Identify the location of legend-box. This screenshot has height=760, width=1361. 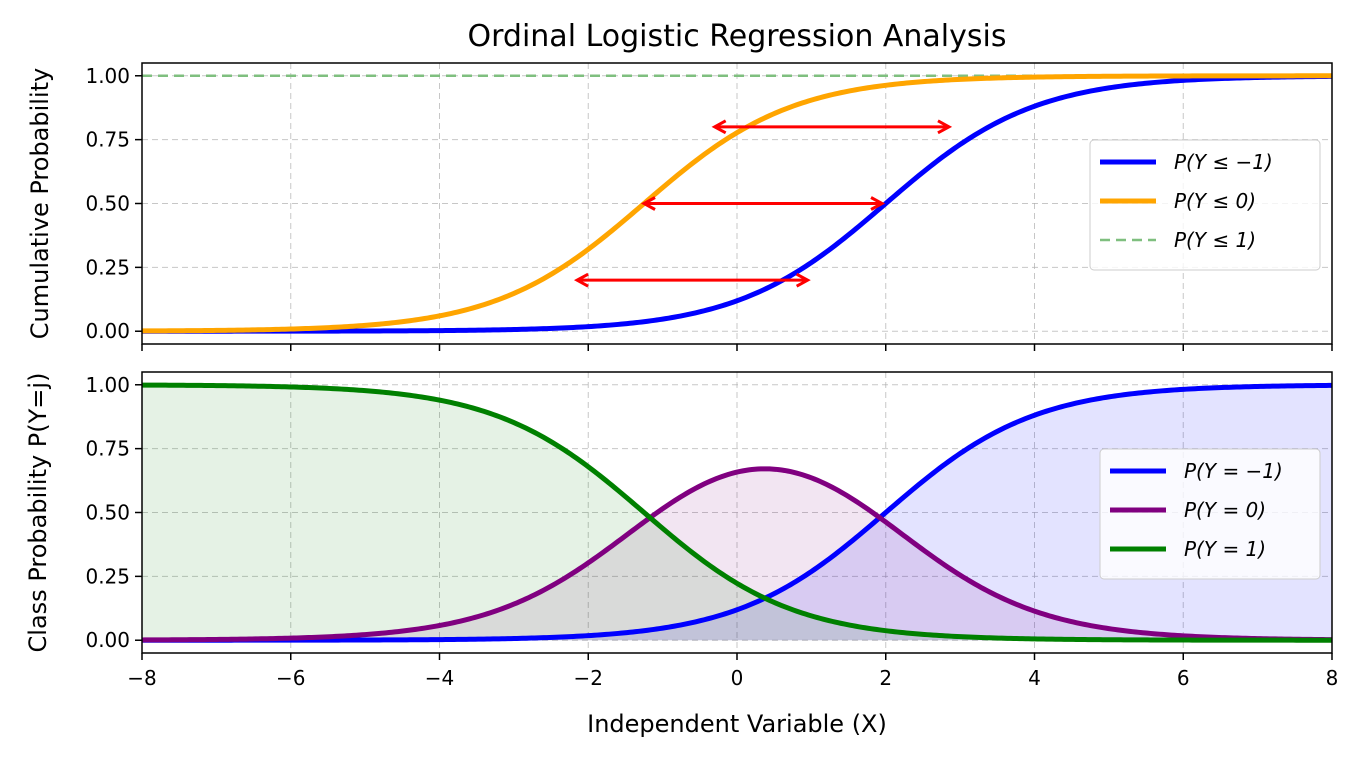
(1205, 205).